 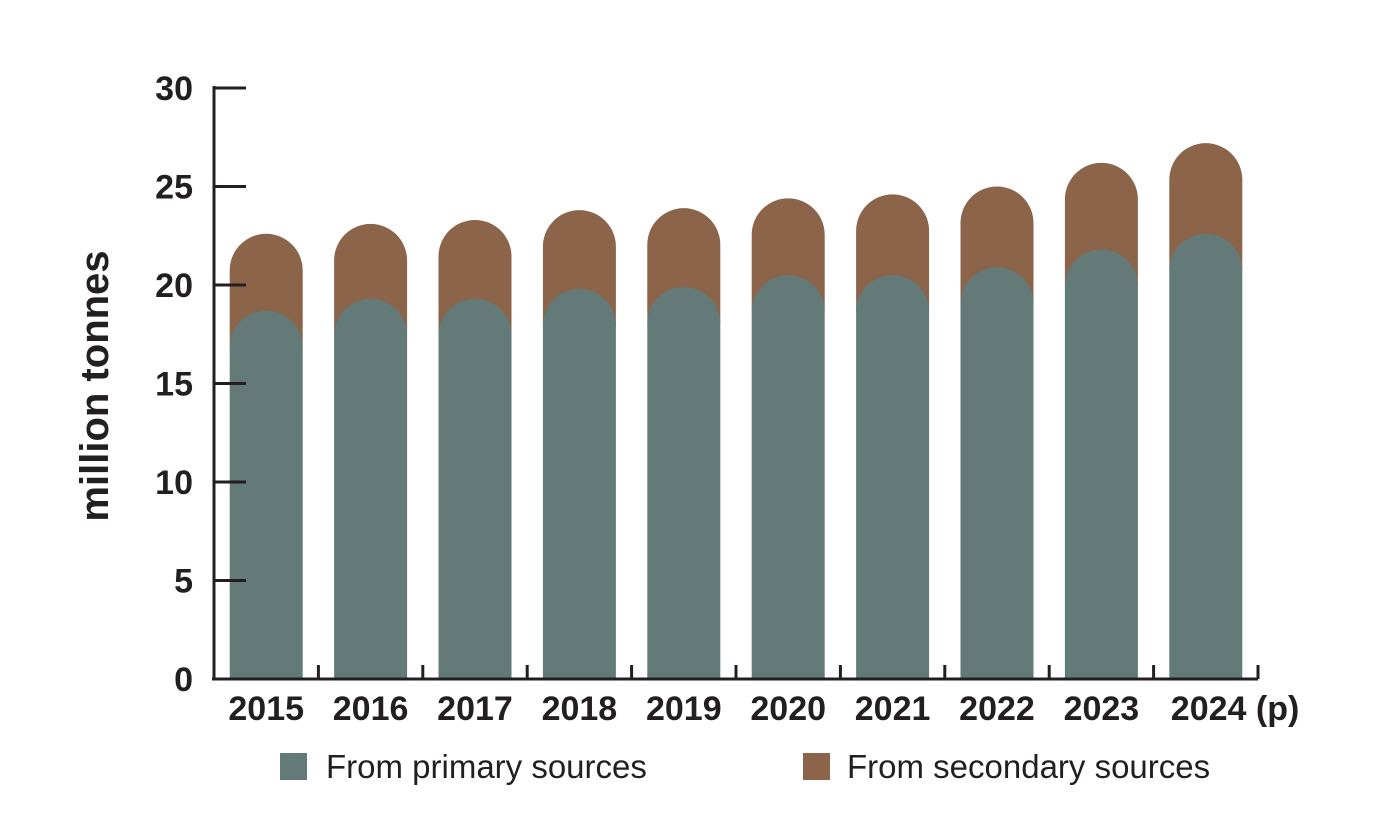 I want to click on y-tick-label: 20, so click(x=174, y=286).